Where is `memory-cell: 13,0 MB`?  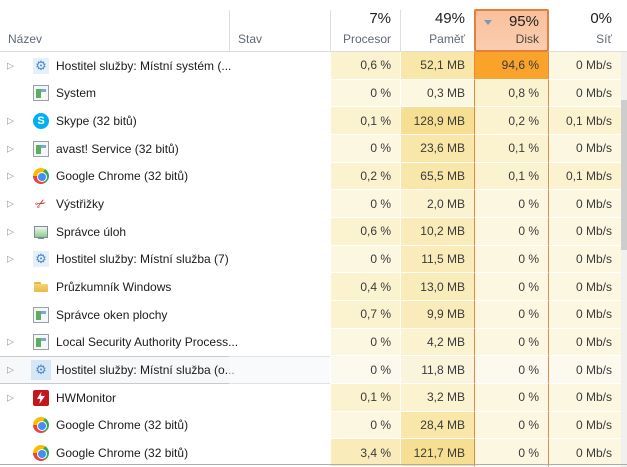 memory-cell: 13,0 MB is located at coordinates (437, 287).